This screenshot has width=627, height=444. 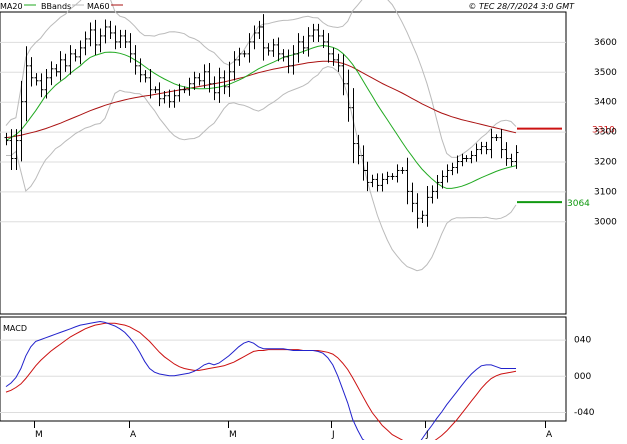 I want to click on price-tick-label: 3100, so click(x=605, y=192).